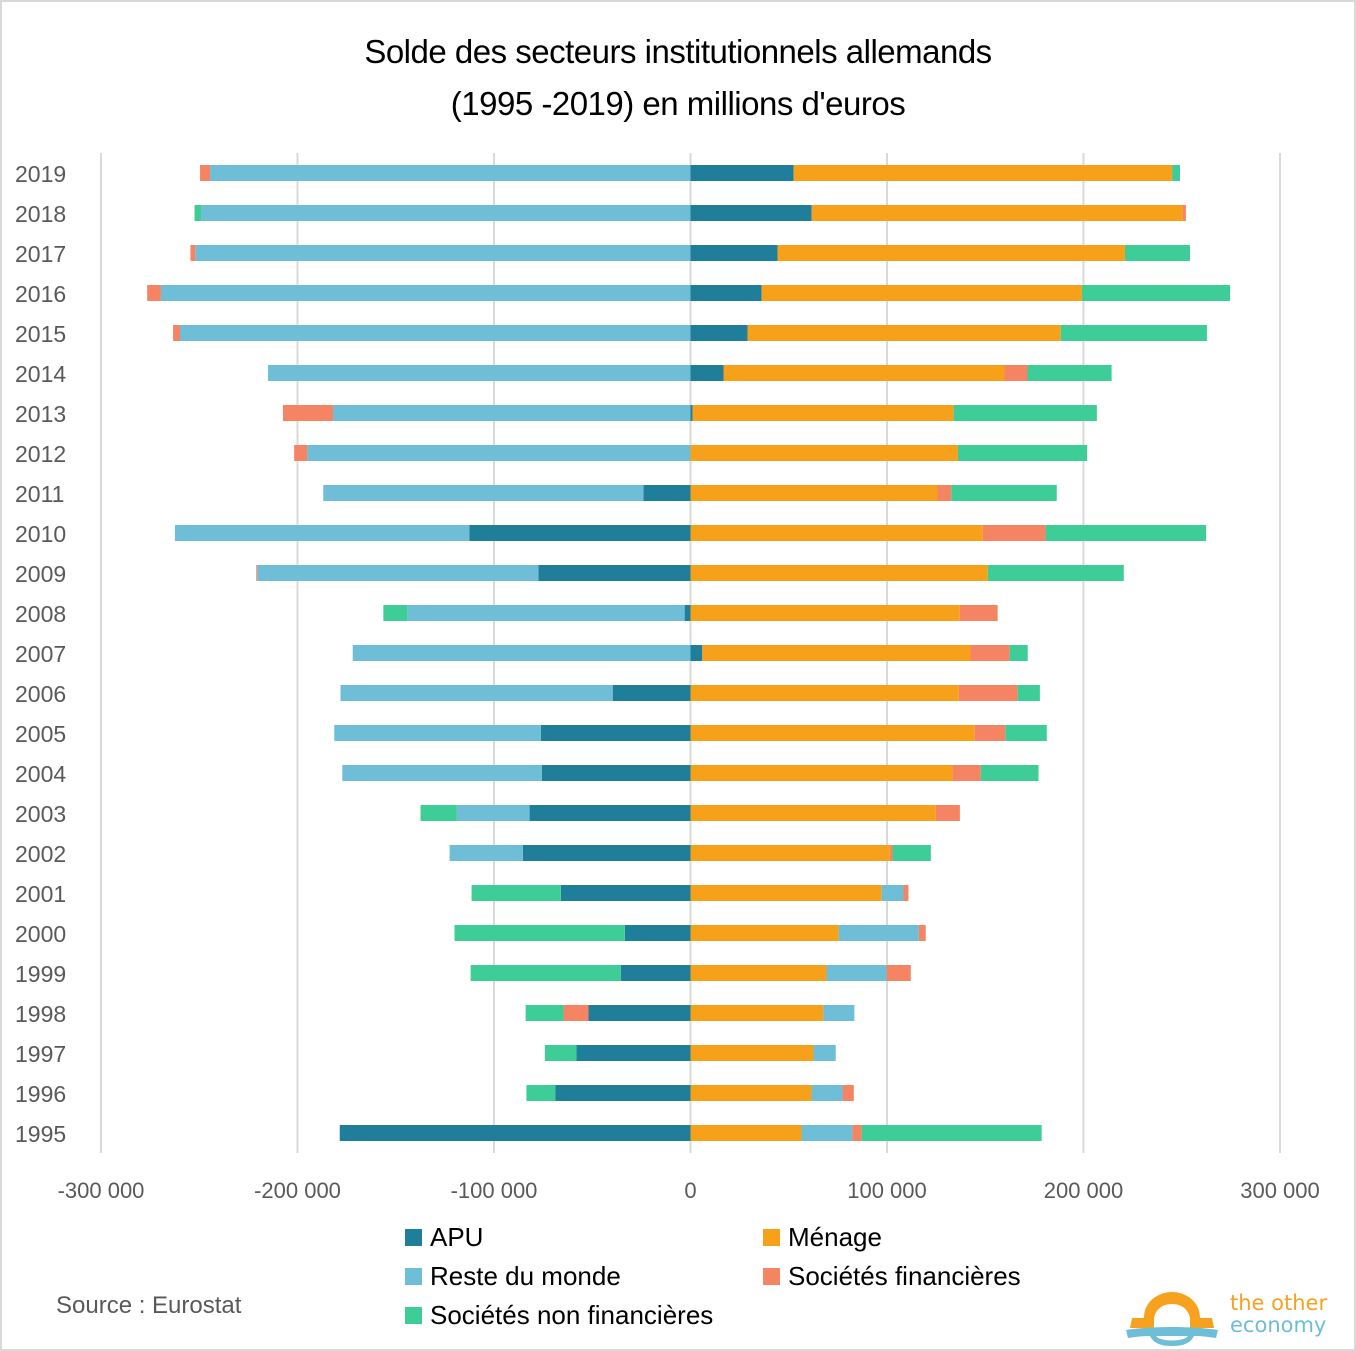 This screenshot has width=1356, height=1351. Describe the element at coordinates (444, 1237) in the screenshot. I see `legend-item-apu: APU` at that location.